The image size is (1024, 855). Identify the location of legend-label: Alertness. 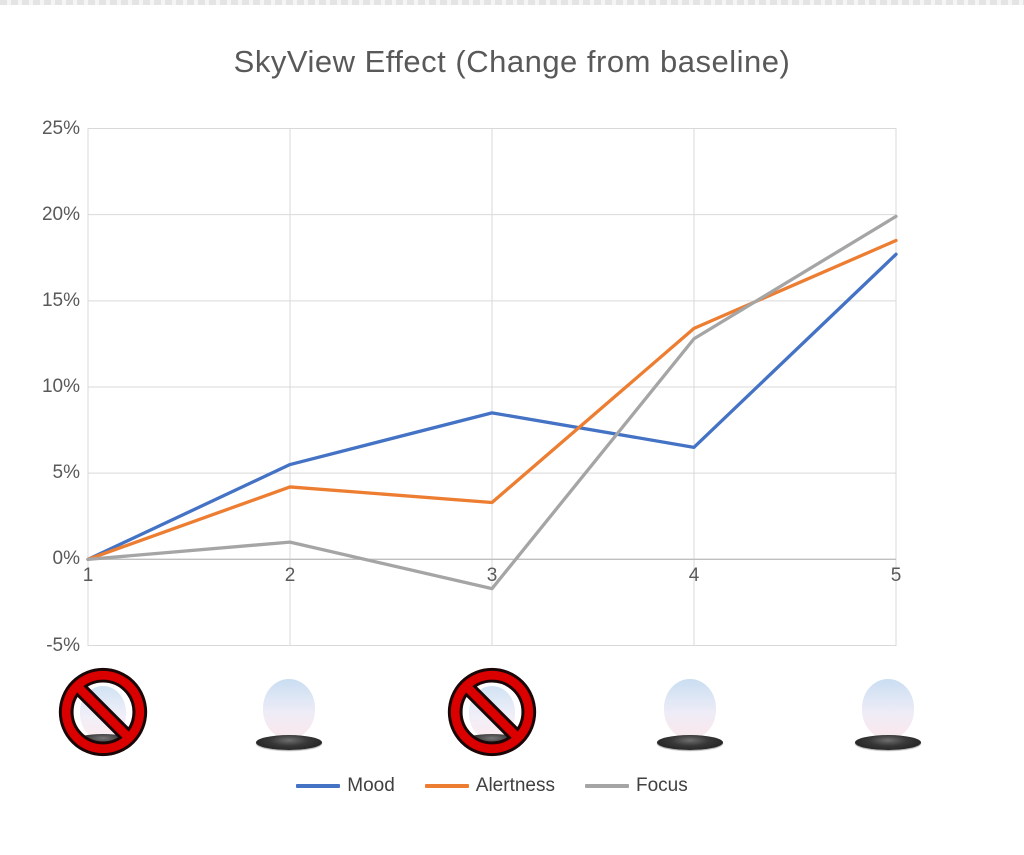
(515, 785).